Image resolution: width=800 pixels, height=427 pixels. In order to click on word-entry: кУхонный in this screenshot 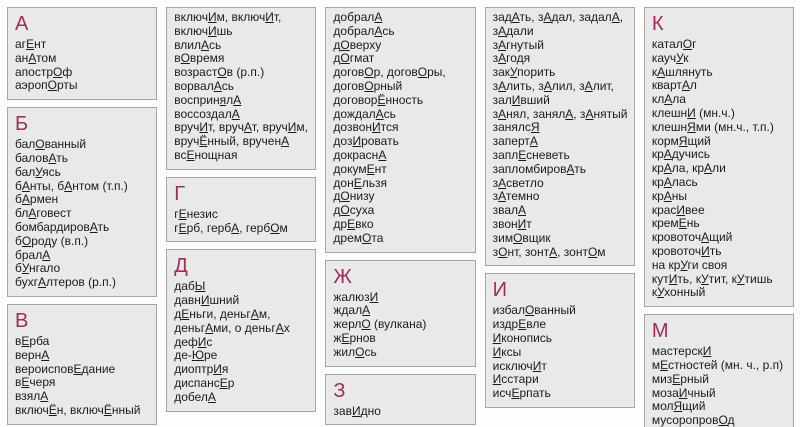, I will do `click(678, 292)`.